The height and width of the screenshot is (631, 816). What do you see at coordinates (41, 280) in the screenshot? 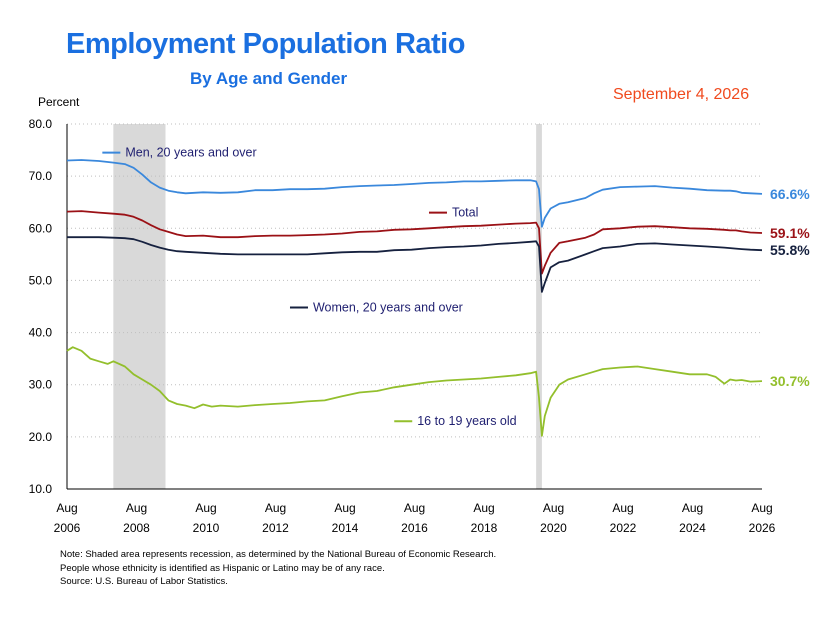
I see `y-tick-label: 50.0` at bounding box center [41, 280].